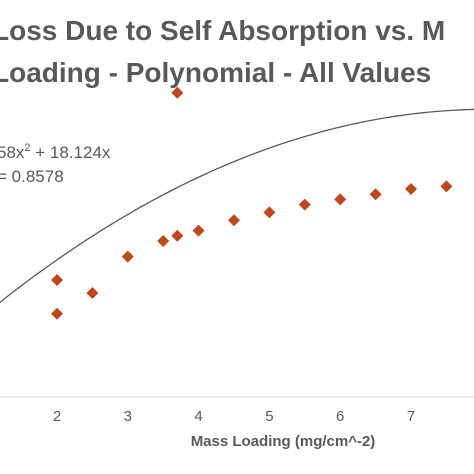 This screenshot has width=474, height=474. Describe the element at coordinates (198, 416) in the screenshot. I see `x-tick-label-4: 4` at that location.